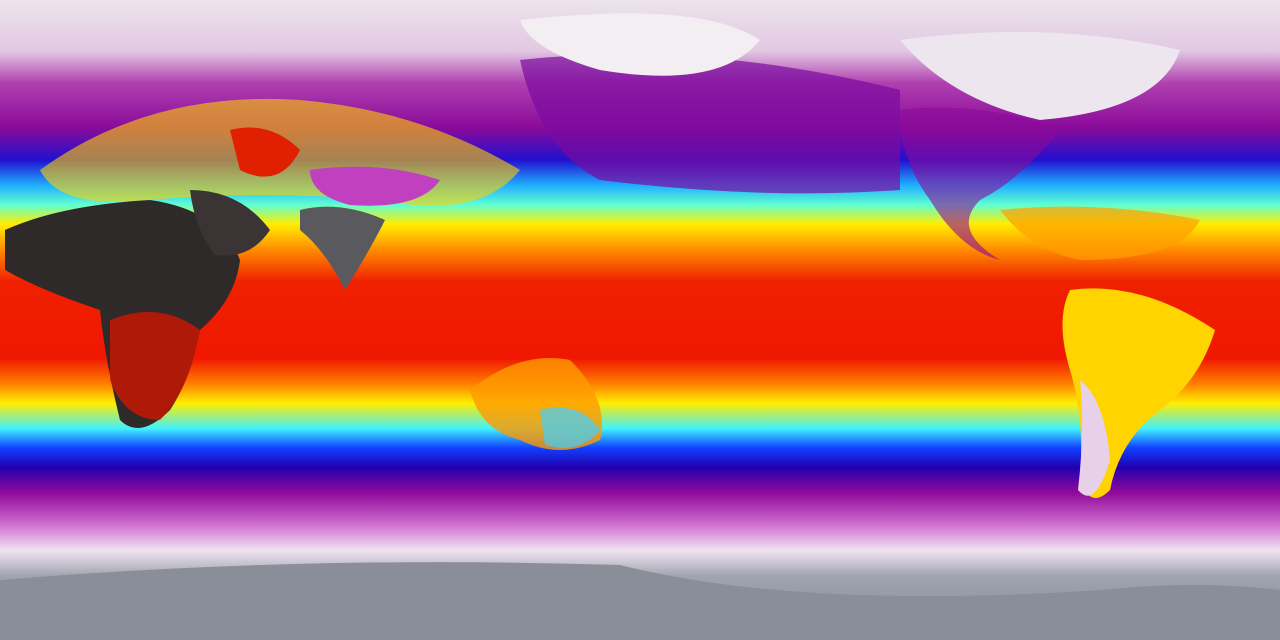  Describe the element at coordinates (640, 44) in the screenshot. I see `arctic-ice` at that location.